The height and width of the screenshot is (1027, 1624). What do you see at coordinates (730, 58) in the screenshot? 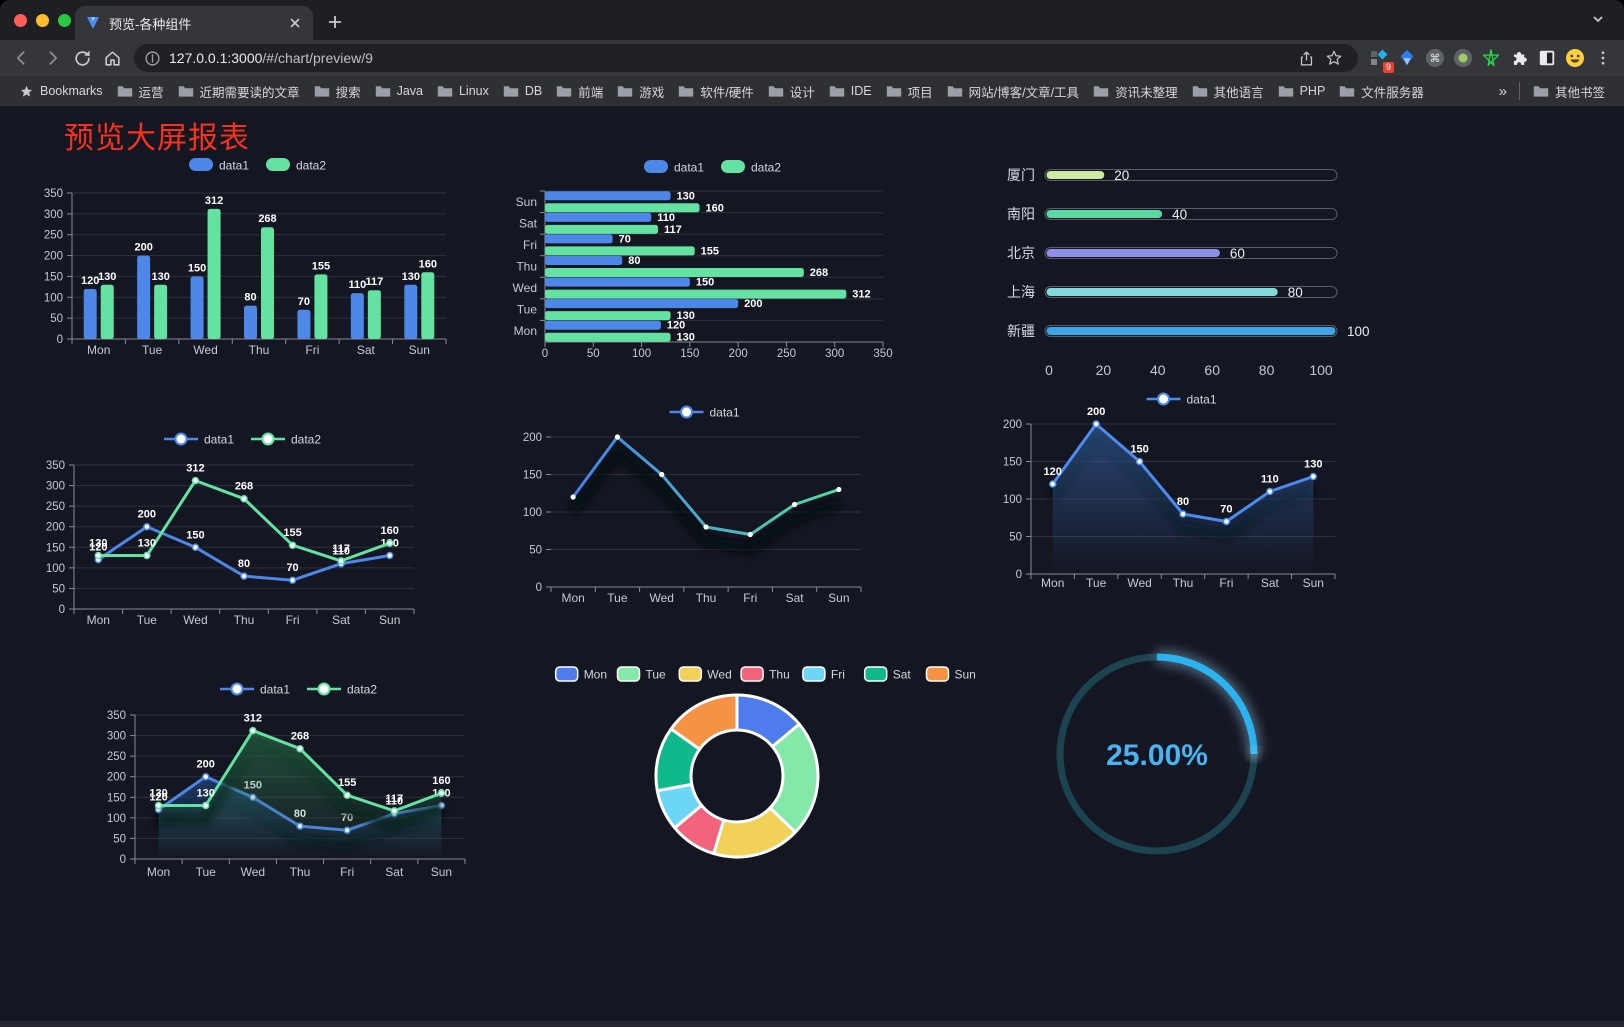
I see `url-text: 127.0.0.1:3000/#/chart/preview/9` at bounding box center [730, 58].